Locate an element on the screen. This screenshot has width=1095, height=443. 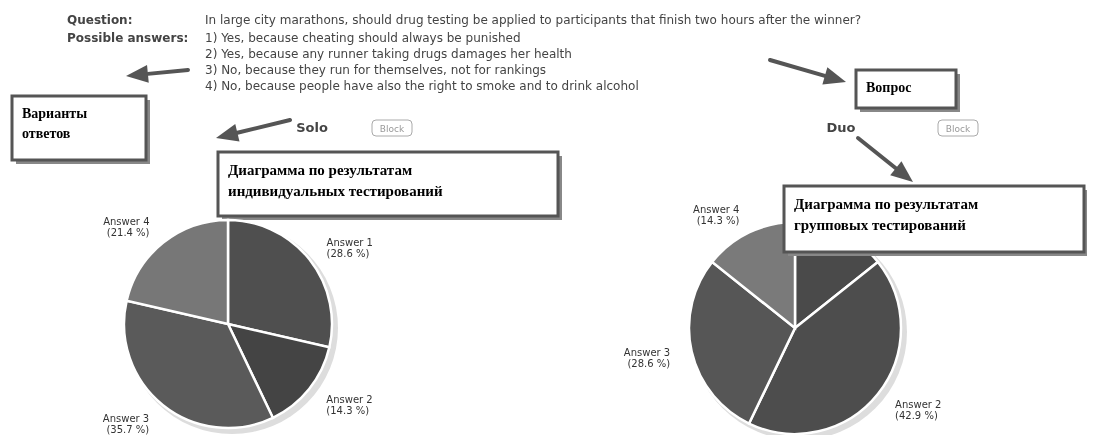
chart-title: Solo is located at coordinates (312, 127).